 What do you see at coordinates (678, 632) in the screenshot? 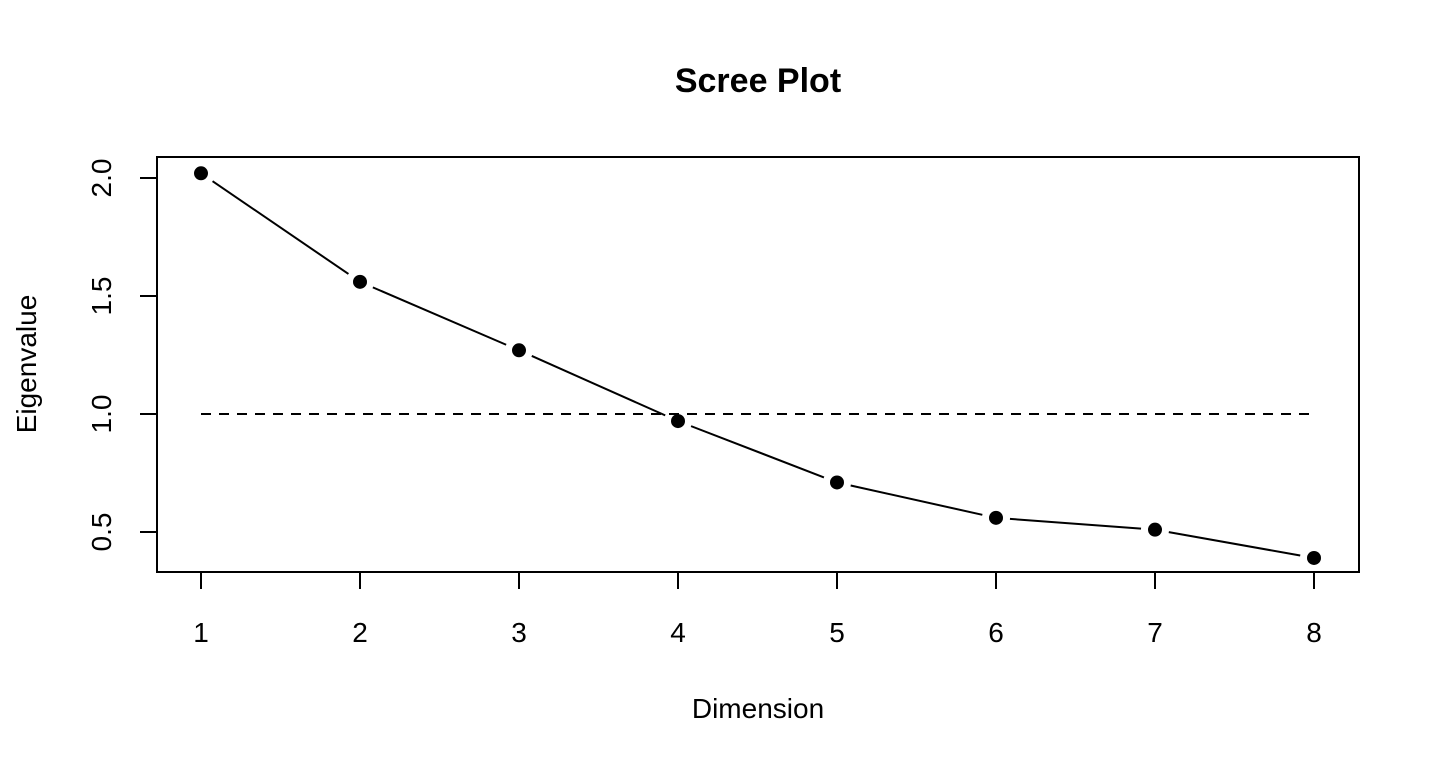
I see `x-tick-label: 4` at bounding box center [678, 632].